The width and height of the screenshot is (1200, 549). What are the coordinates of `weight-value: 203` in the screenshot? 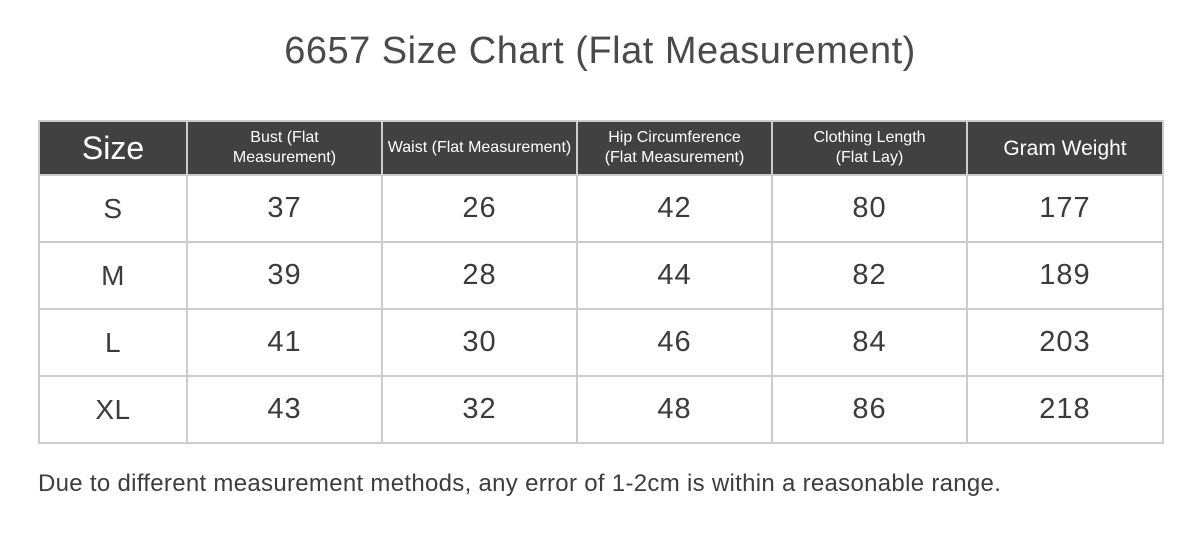 It's located at (1065, 342).